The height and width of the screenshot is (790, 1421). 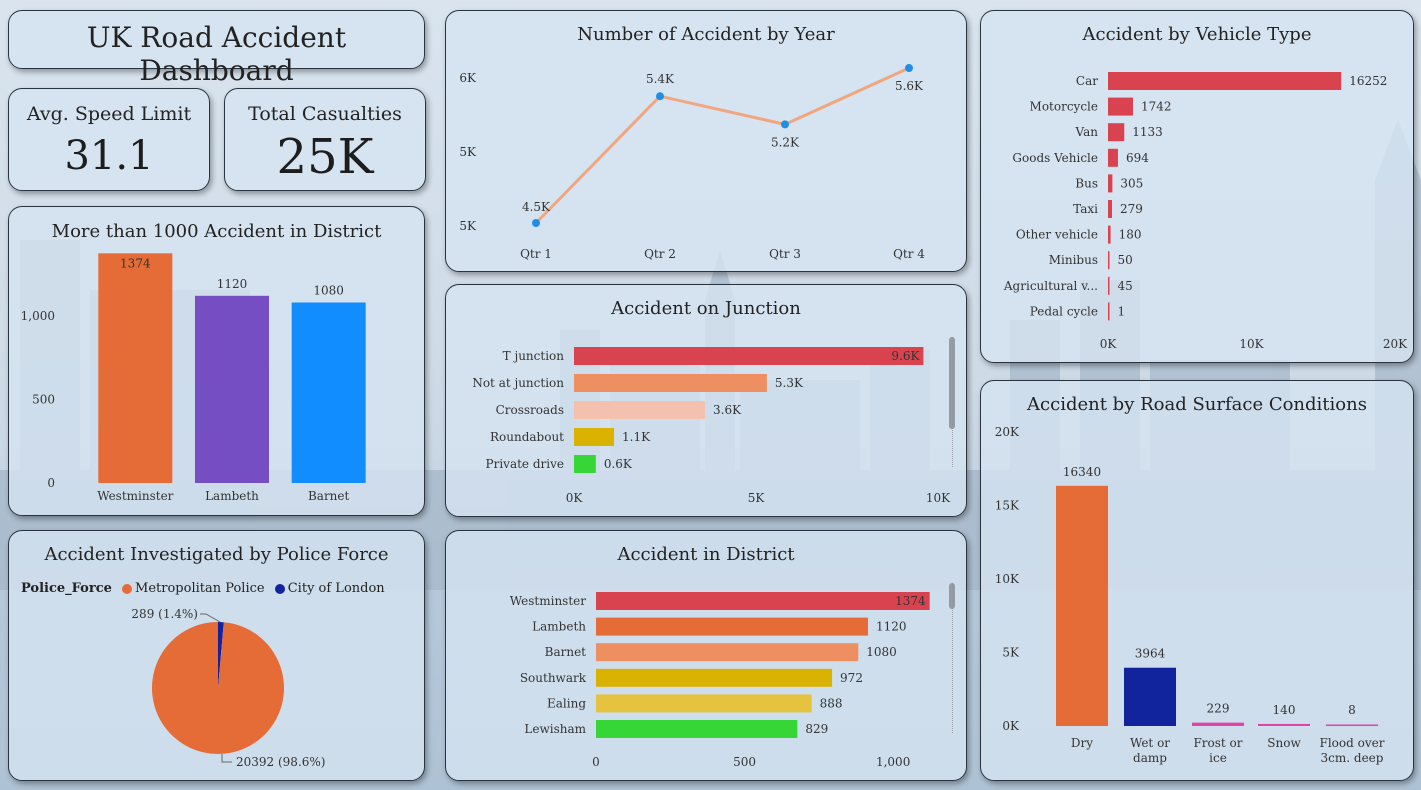 What do you see at coordinates (1150, 696) in the screenshot?
I see `bar-wet-or-damp` at bounding box center [1150, 696].